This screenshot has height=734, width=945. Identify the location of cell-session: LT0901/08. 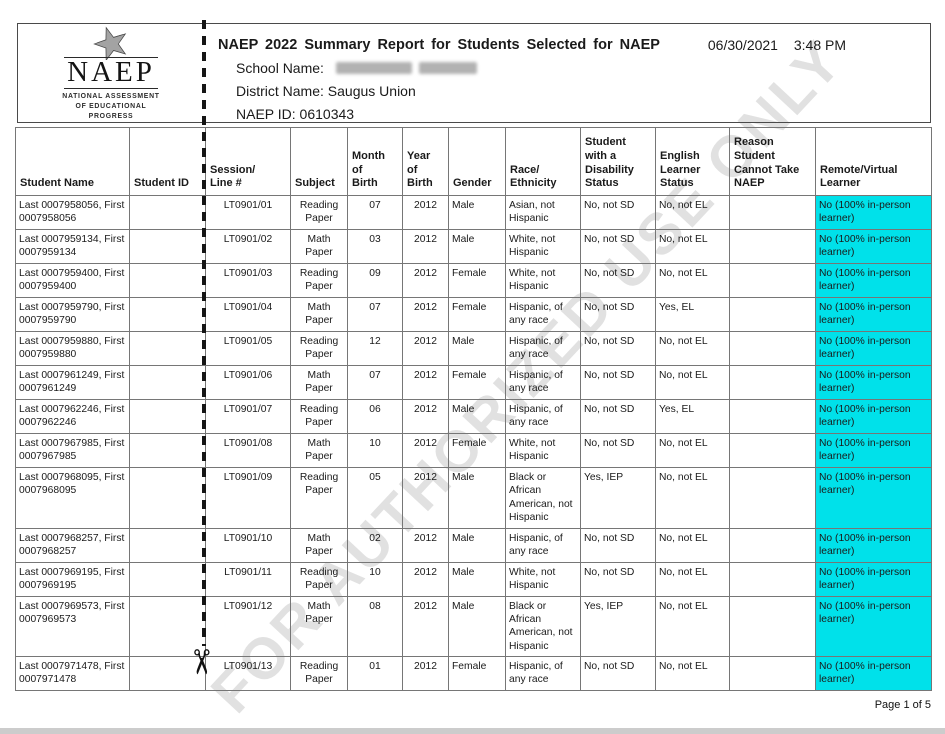
(248, 450).